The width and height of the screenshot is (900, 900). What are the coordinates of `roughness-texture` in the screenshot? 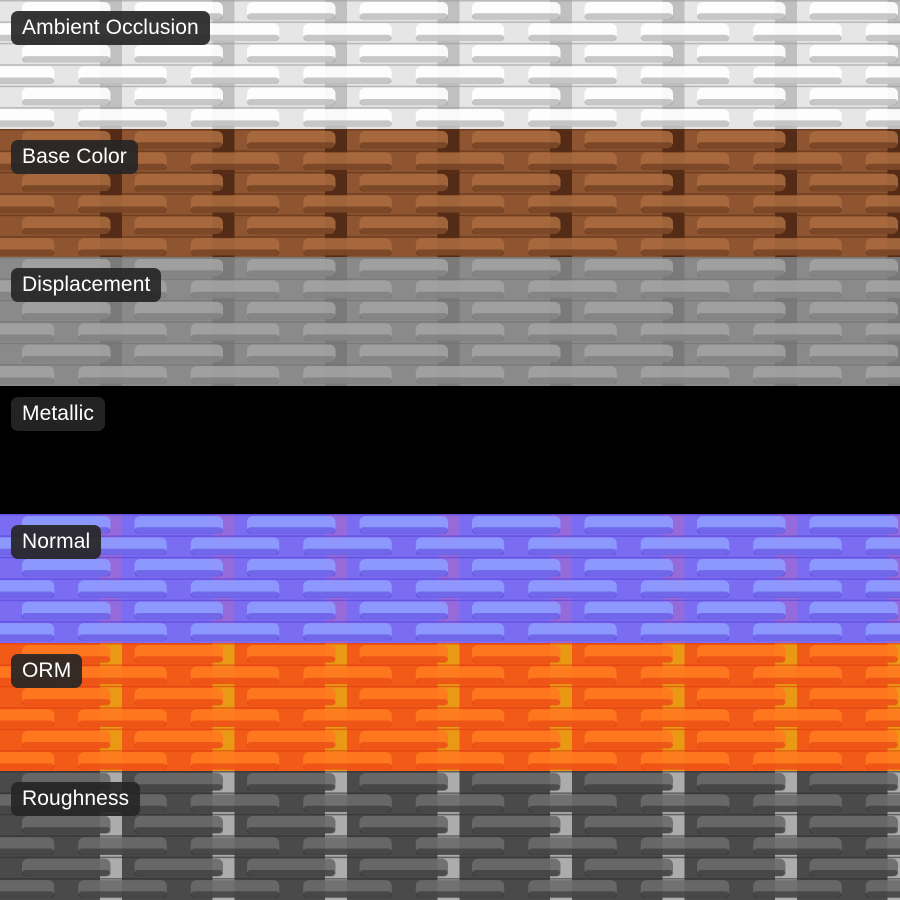 It's located at (450, 835).